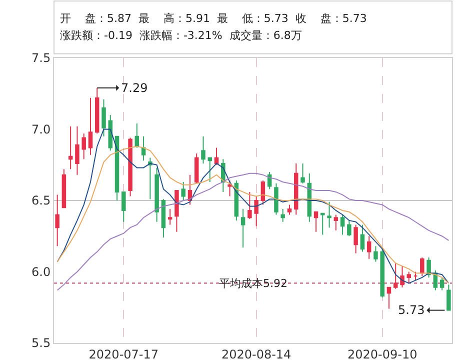 The image size is (456, 364). What do you see at coordinates (382, 354) in the screenshot?
I see `x-tick-label: 2020-09-10` at bounding box center [382, 354].